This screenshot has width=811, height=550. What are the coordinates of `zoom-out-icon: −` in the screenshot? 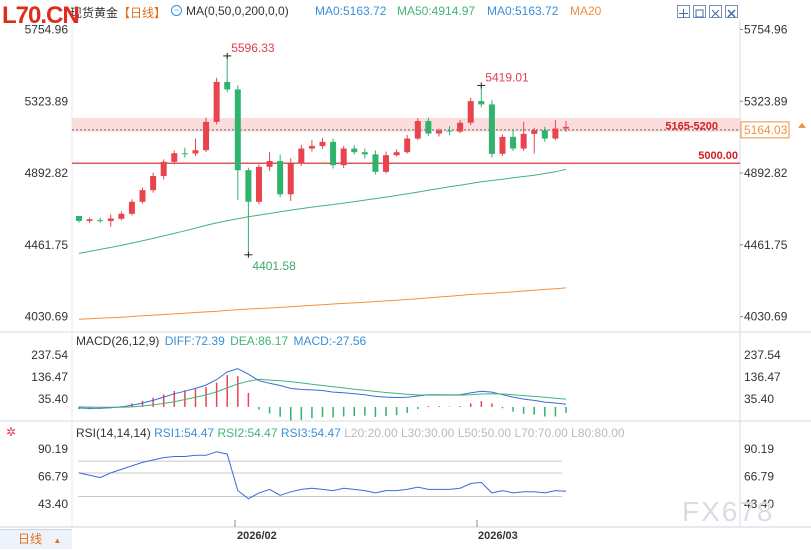 It's located at (176, 10).